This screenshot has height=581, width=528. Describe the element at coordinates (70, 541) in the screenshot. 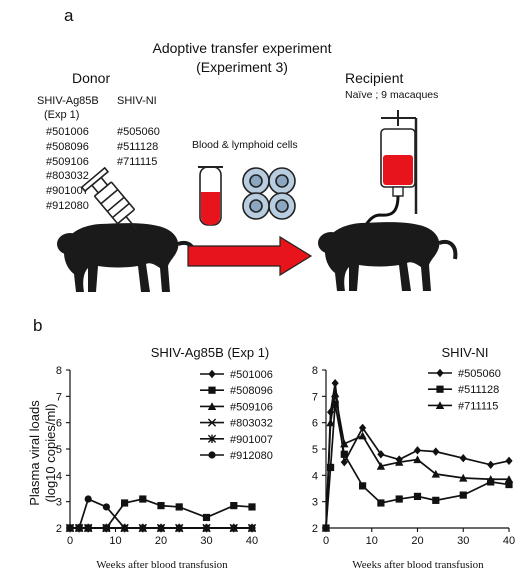

I see `x-tick-label: 0` at that location.